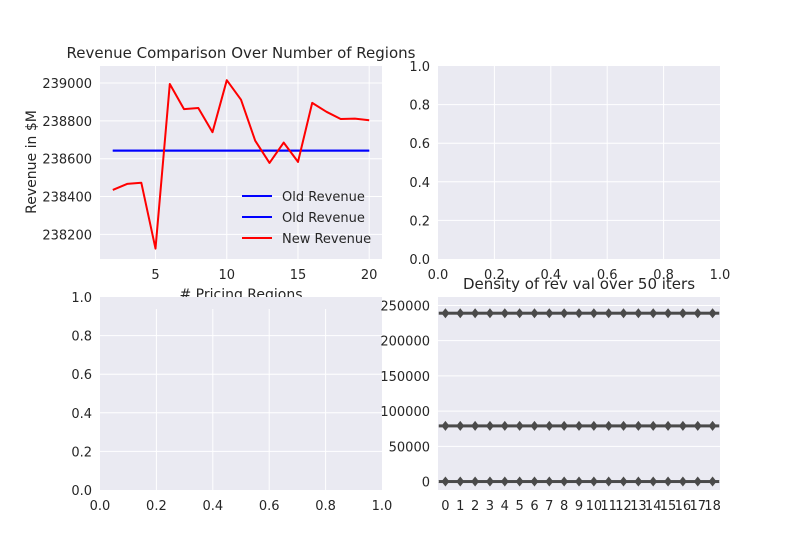  What do you see at coordinates (668, 506) in the screenshot?
I see `density-x-tick-label: 15` at bounding box center [668, 506].